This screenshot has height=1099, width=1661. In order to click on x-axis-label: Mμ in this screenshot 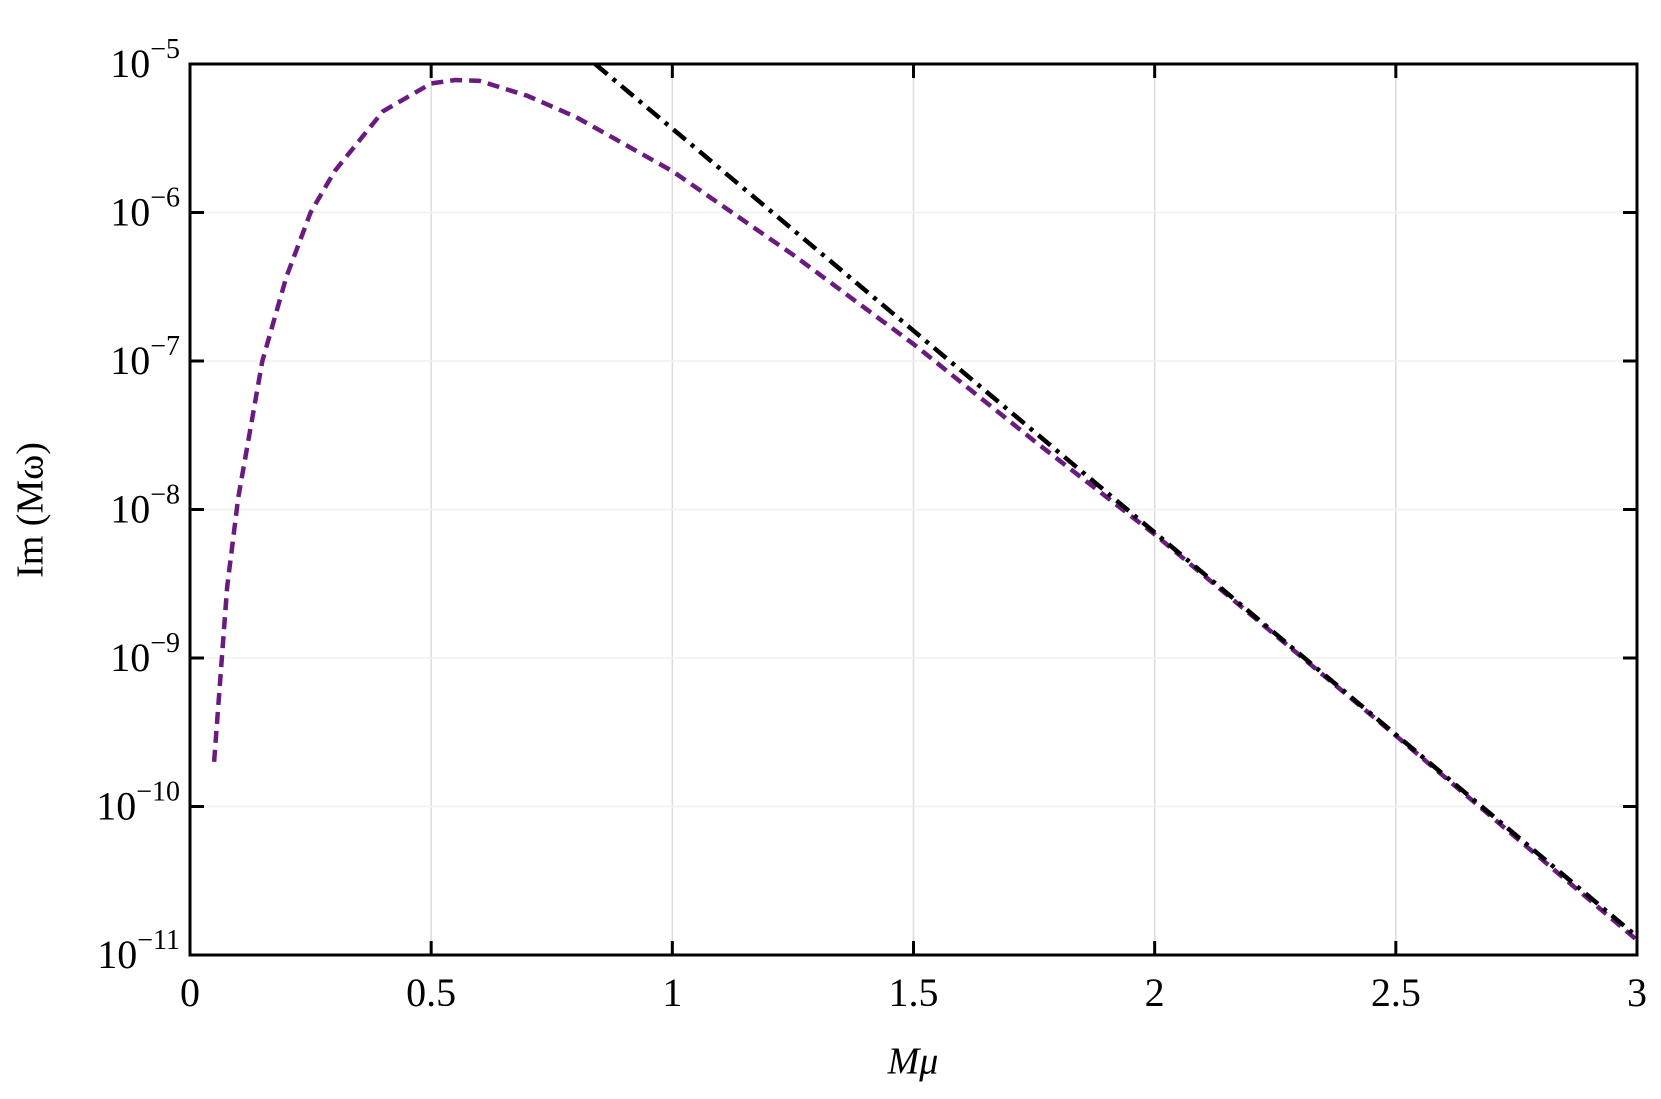, I will do `click(913, 1062)`.